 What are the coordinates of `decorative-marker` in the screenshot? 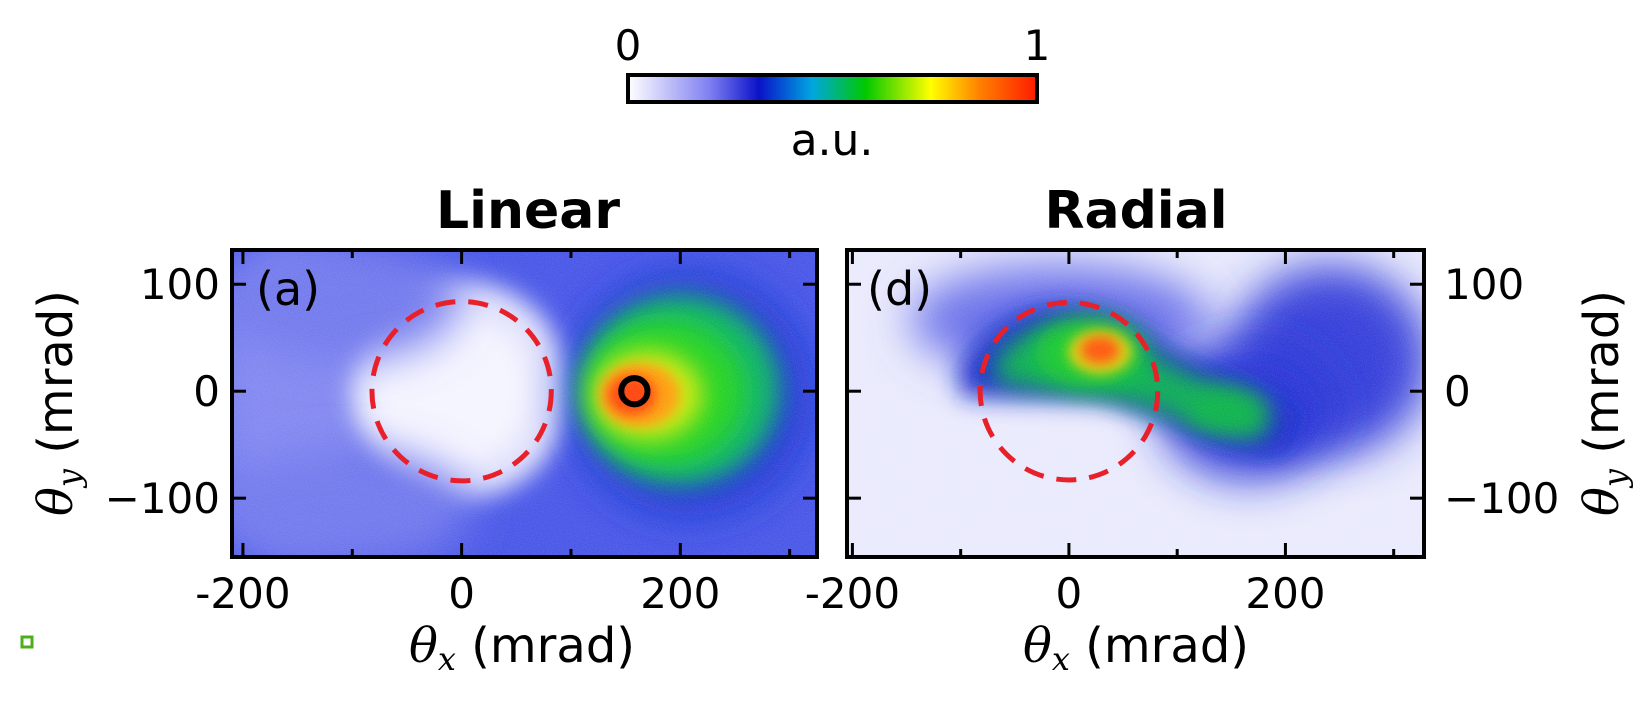 It's located at (27, 642).